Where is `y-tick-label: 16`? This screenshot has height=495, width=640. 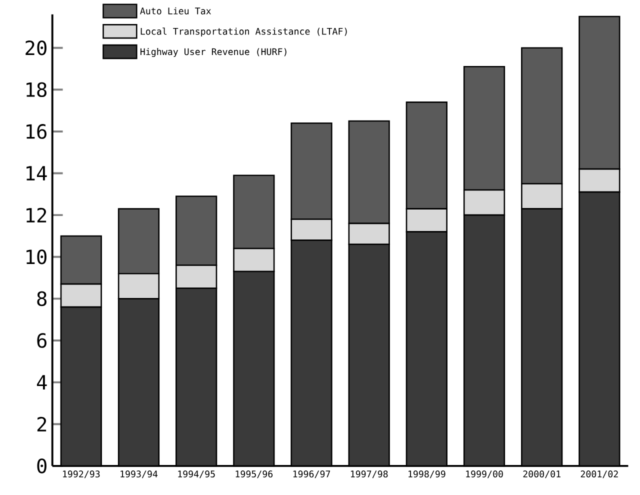
y-tick-label: 16 is located at coordinates (36, 132).